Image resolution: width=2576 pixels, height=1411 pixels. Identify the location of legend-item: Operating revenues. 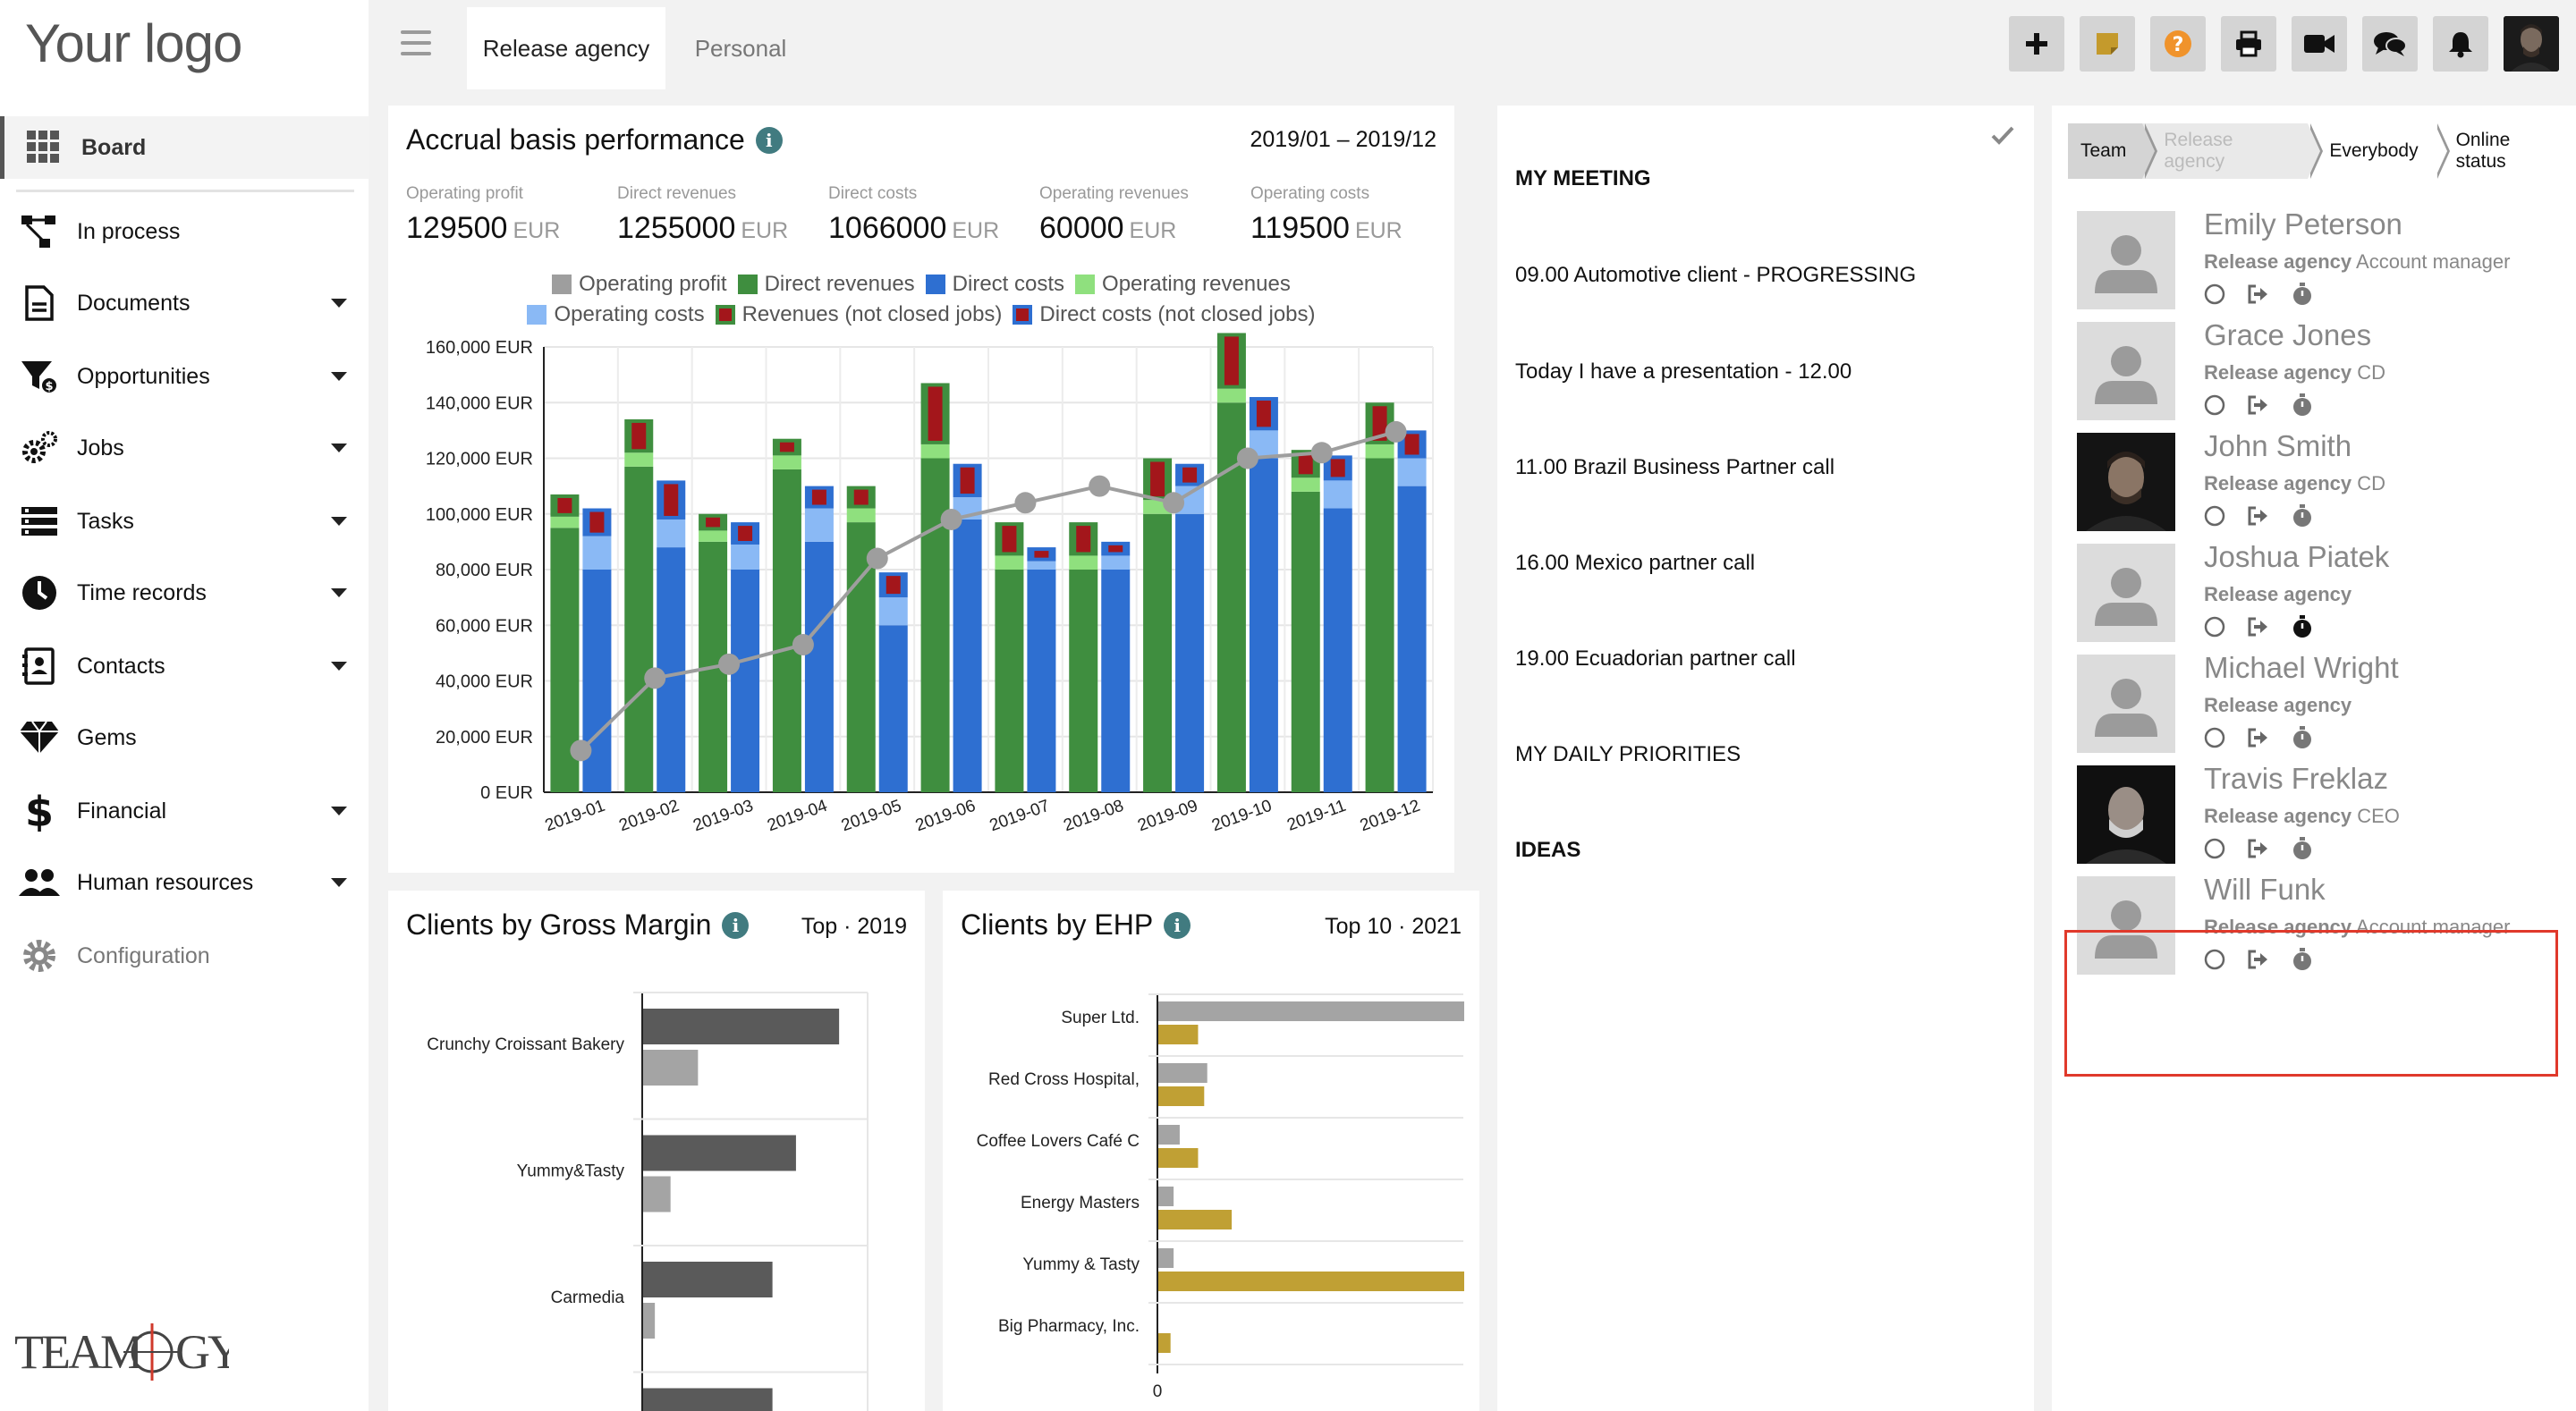
(1183, 284).